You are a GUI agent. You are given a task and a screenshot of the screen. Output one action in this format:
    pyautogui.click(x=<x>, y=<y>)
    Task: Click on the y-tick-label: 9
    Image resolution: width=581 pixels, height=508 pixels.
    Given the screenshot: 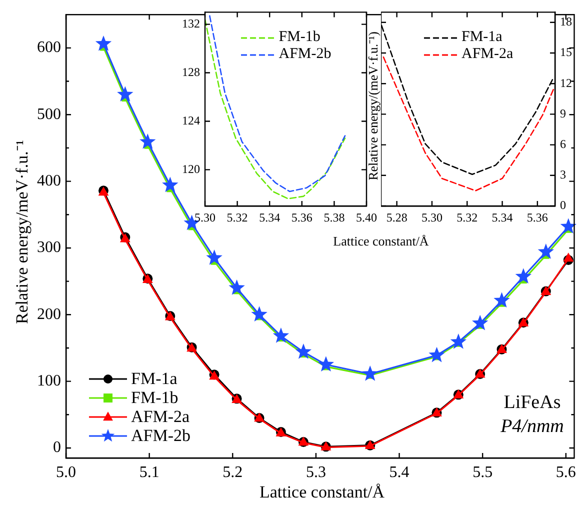 What is the action you would take?
    pyautogui.click(x=563, y=113)
    